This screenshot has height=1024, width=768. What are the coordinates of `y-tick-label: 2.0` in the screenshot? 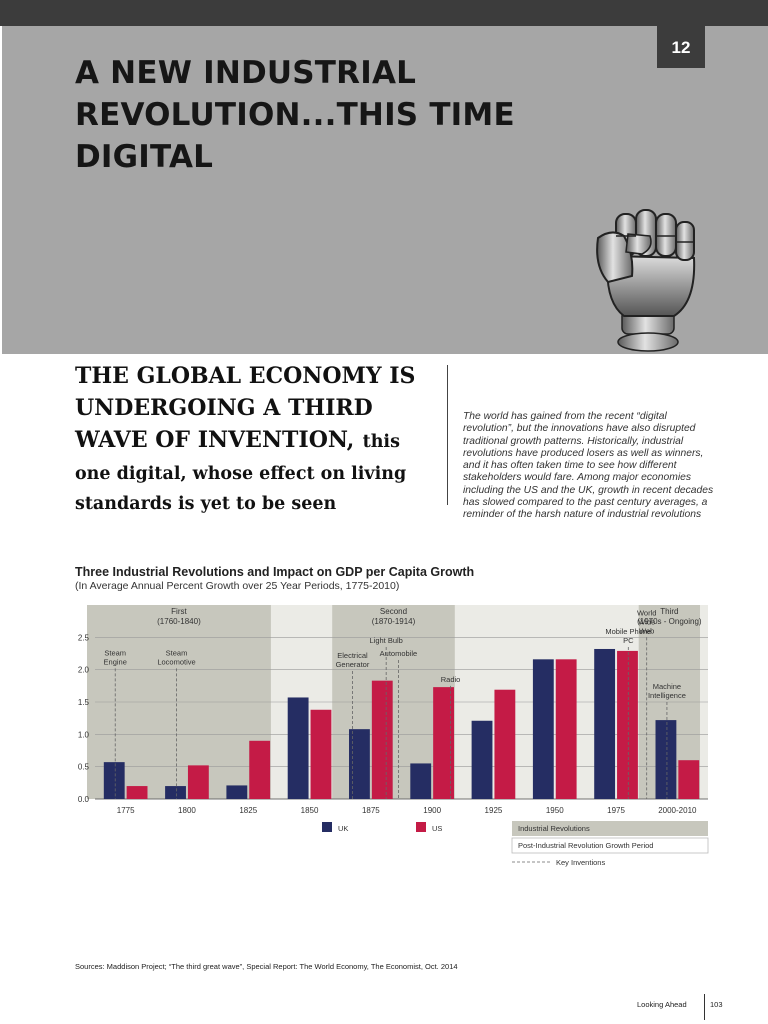 It's located at (84, 670).